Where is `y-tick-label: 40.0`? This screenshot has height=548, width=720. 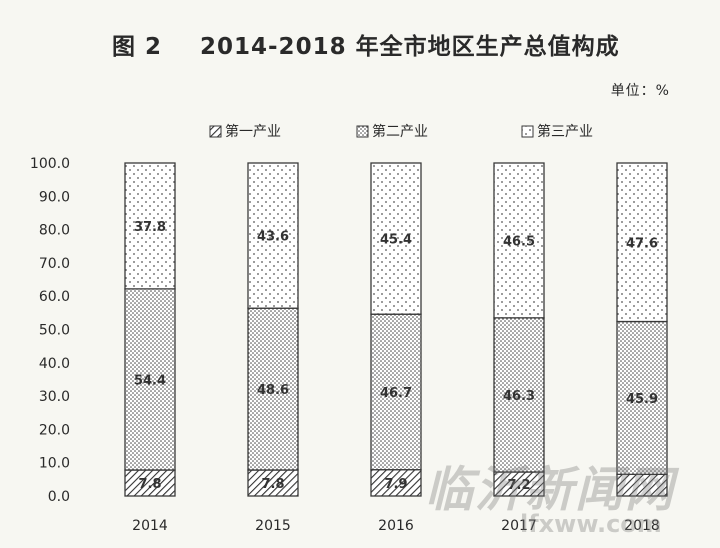 y-tick-label: 40.0 is located at coordinates (54, 364).